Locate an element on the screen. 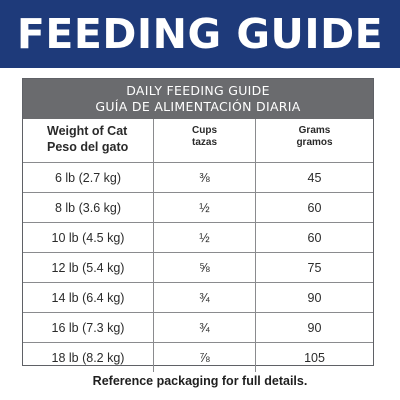  page-title: FEEDING GUIDE is located at coordinates (200, 34).